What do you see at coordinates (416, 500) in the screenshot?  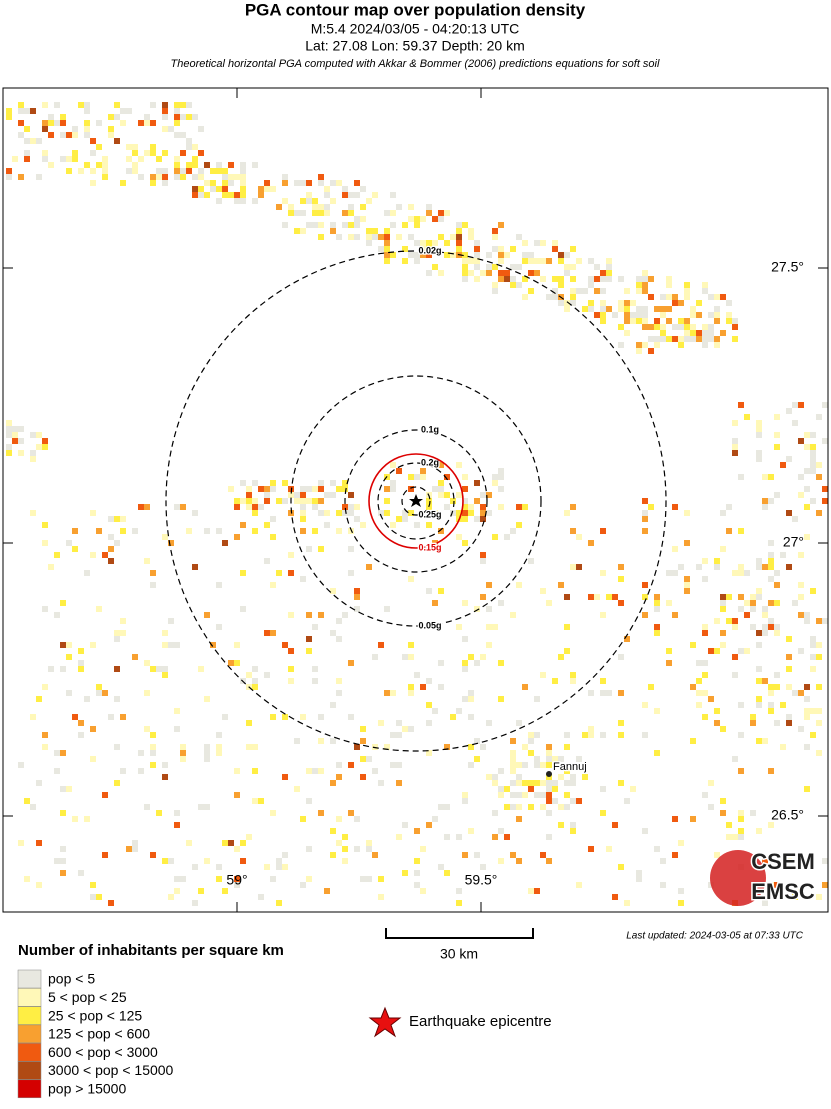 I see `epicentre` at bounding box center [416, 500].